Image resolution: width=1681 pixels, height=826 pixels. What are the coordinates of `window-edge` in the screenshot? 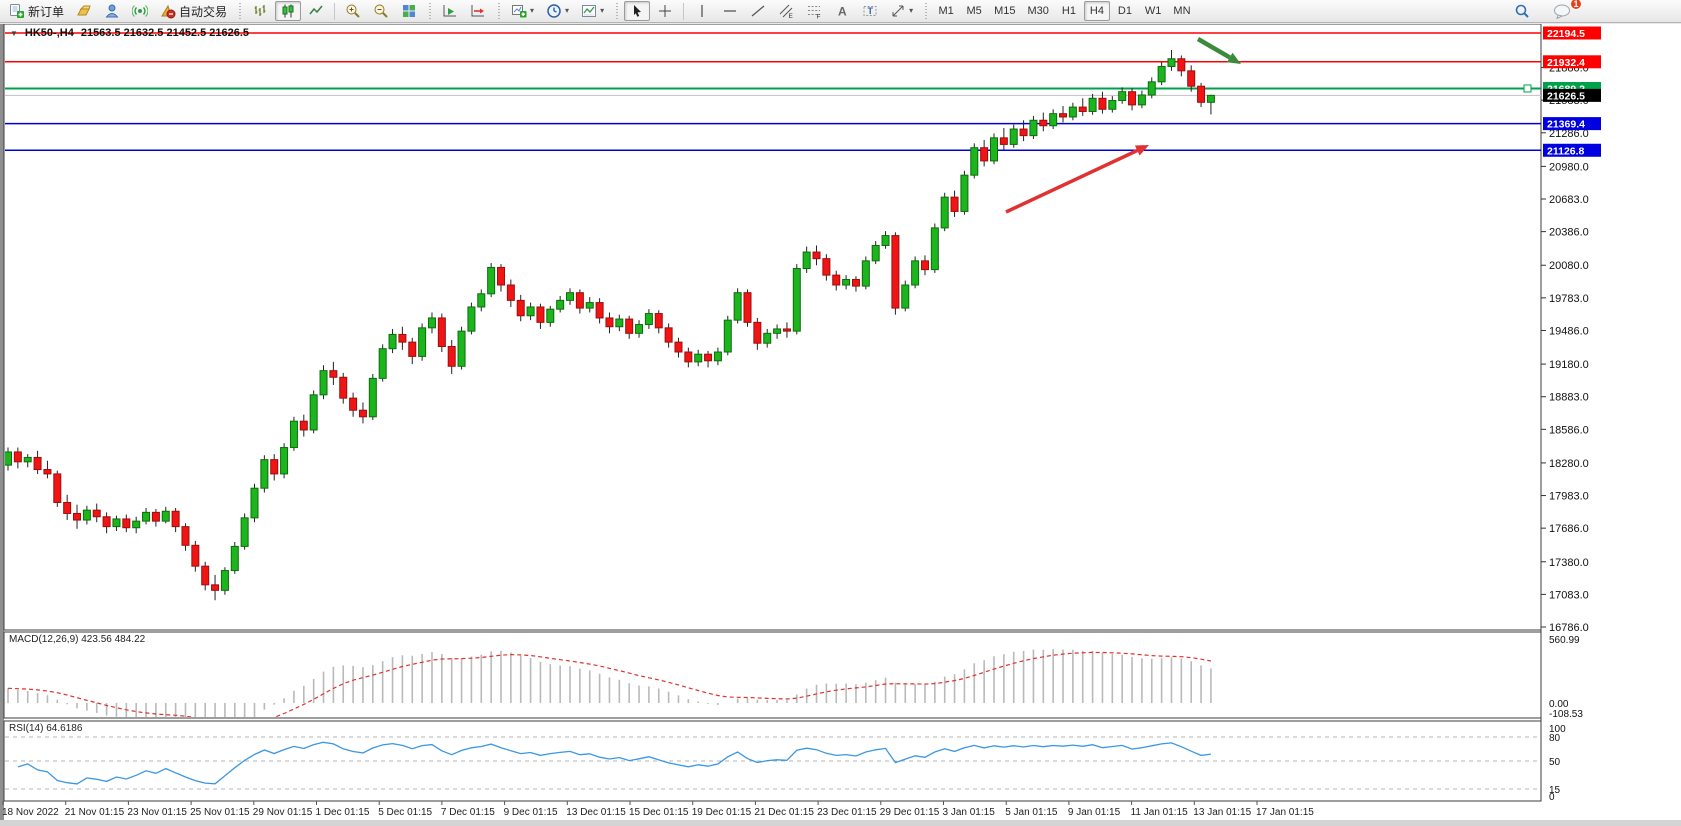 It's located at (2, 422).